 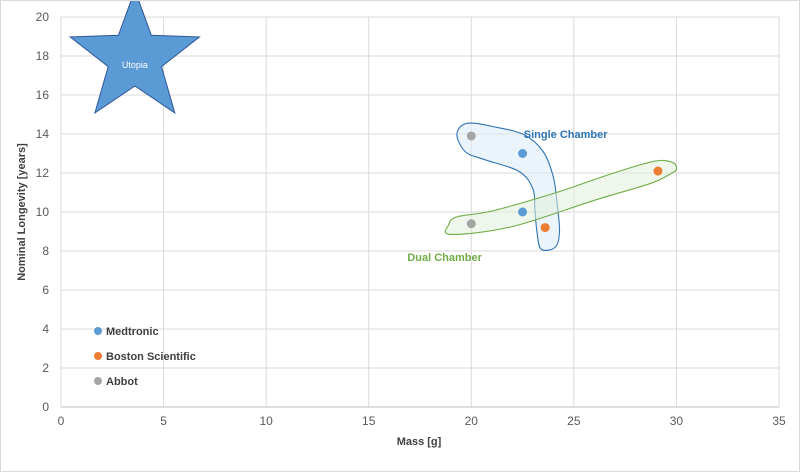 What do you see at coordinates (45, 251) in the screenshot?
I see `y-tick-label: 8` at bounding box center [45, 251].